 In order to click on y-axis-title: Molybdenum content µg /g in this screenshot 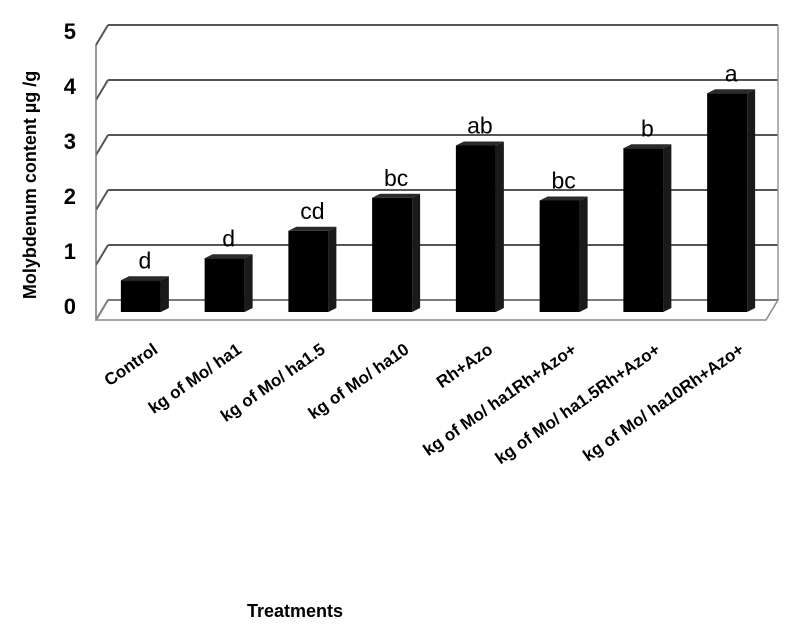, I will do `click(30, 185)`.